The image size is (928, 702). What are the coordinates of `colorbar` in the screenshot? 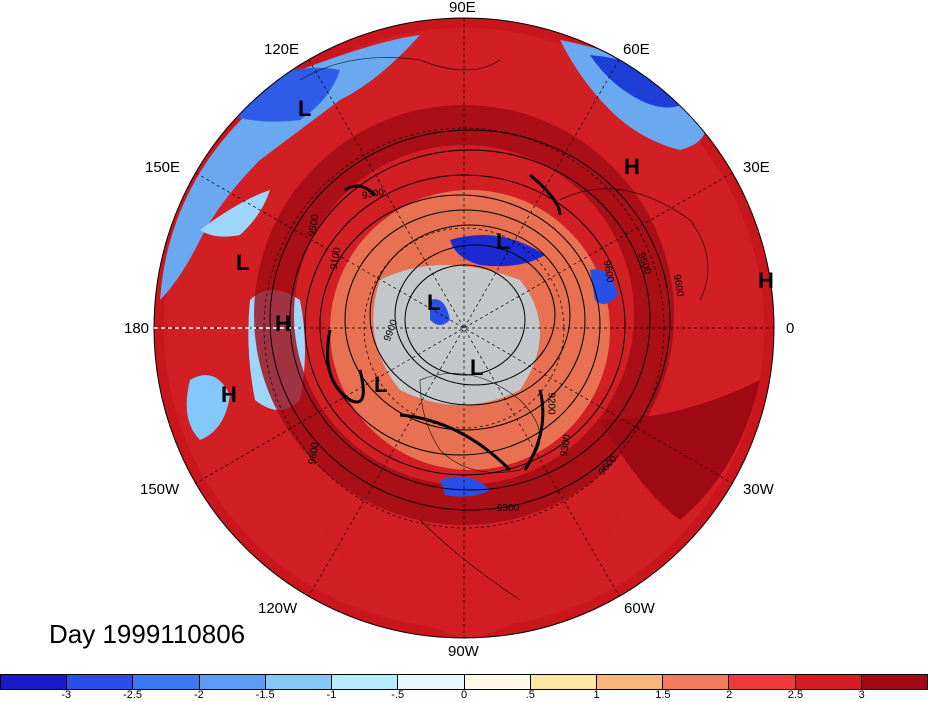 It's located at (464, 682).